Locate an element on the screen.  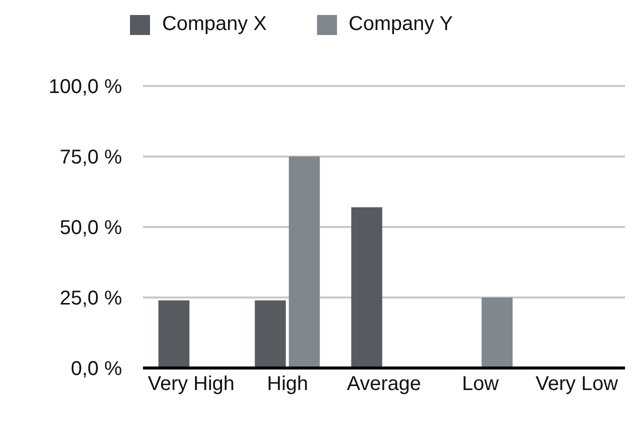
legend-label: Company Y is located at coordinates (400, 24).